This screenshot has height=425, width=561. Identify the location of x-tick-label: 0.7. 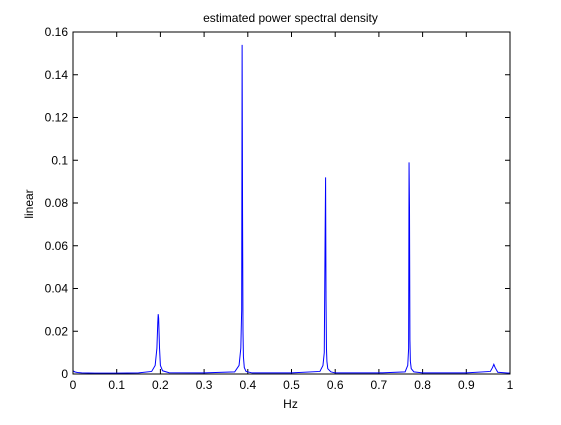
(379, 385).